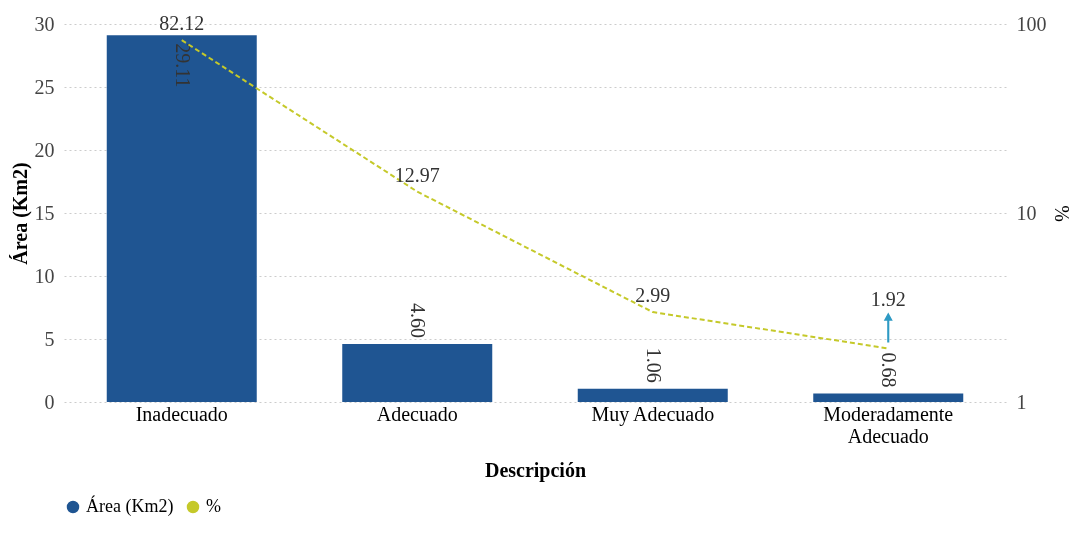  I want to click on y-tick-label: 10, so click(44, 275).